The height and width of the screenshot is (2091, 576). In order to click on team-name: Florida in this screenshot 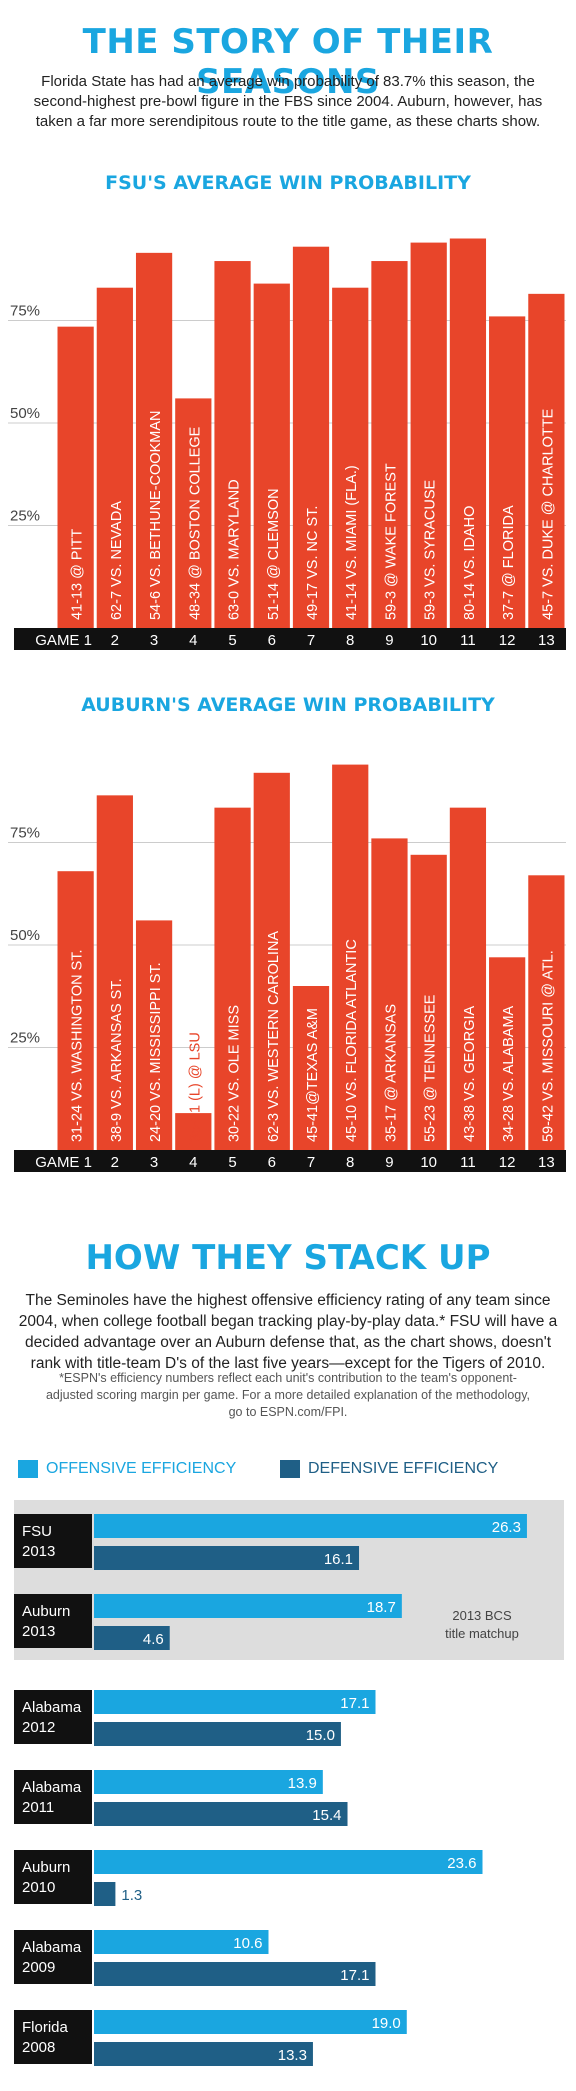, I will do `click(45, 2027)`.